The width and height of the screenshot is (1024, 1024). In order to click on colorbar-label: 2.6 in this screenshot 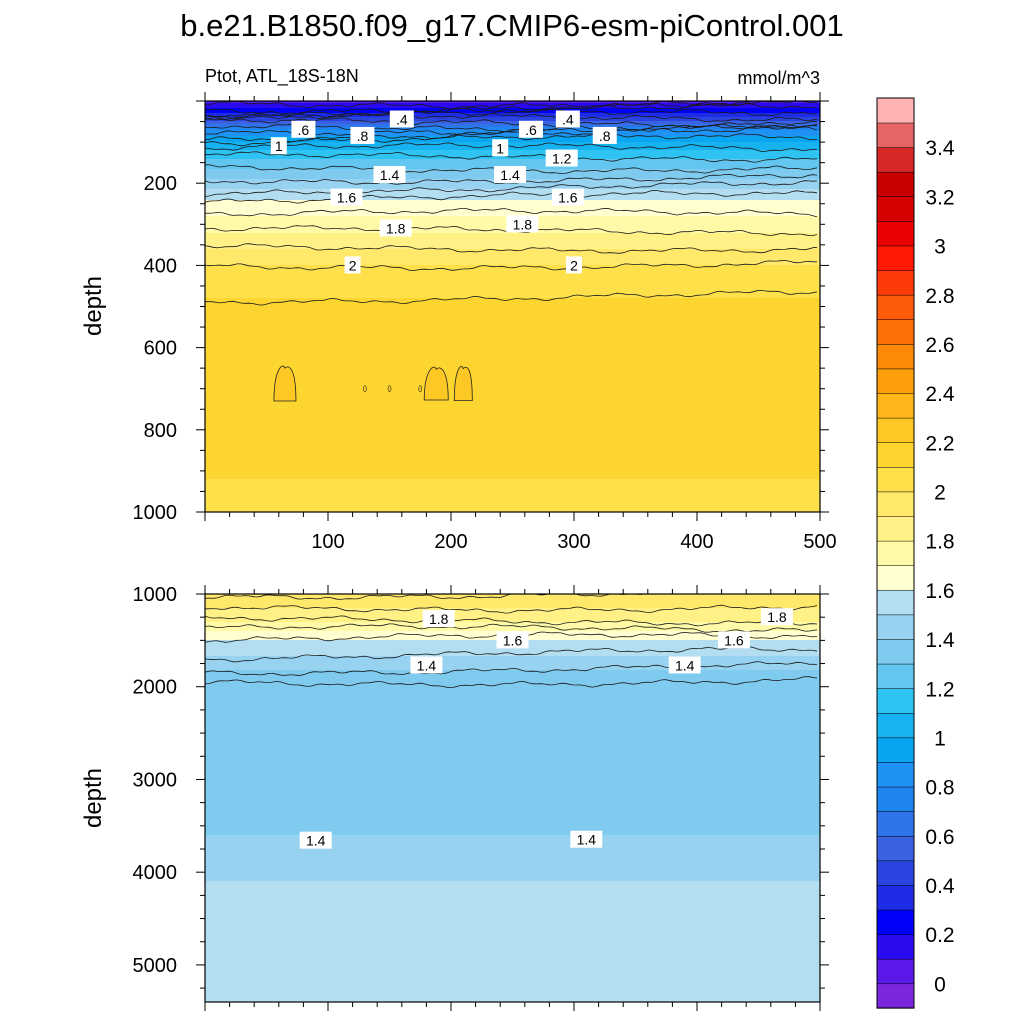, I will do `click(939, 345)`.